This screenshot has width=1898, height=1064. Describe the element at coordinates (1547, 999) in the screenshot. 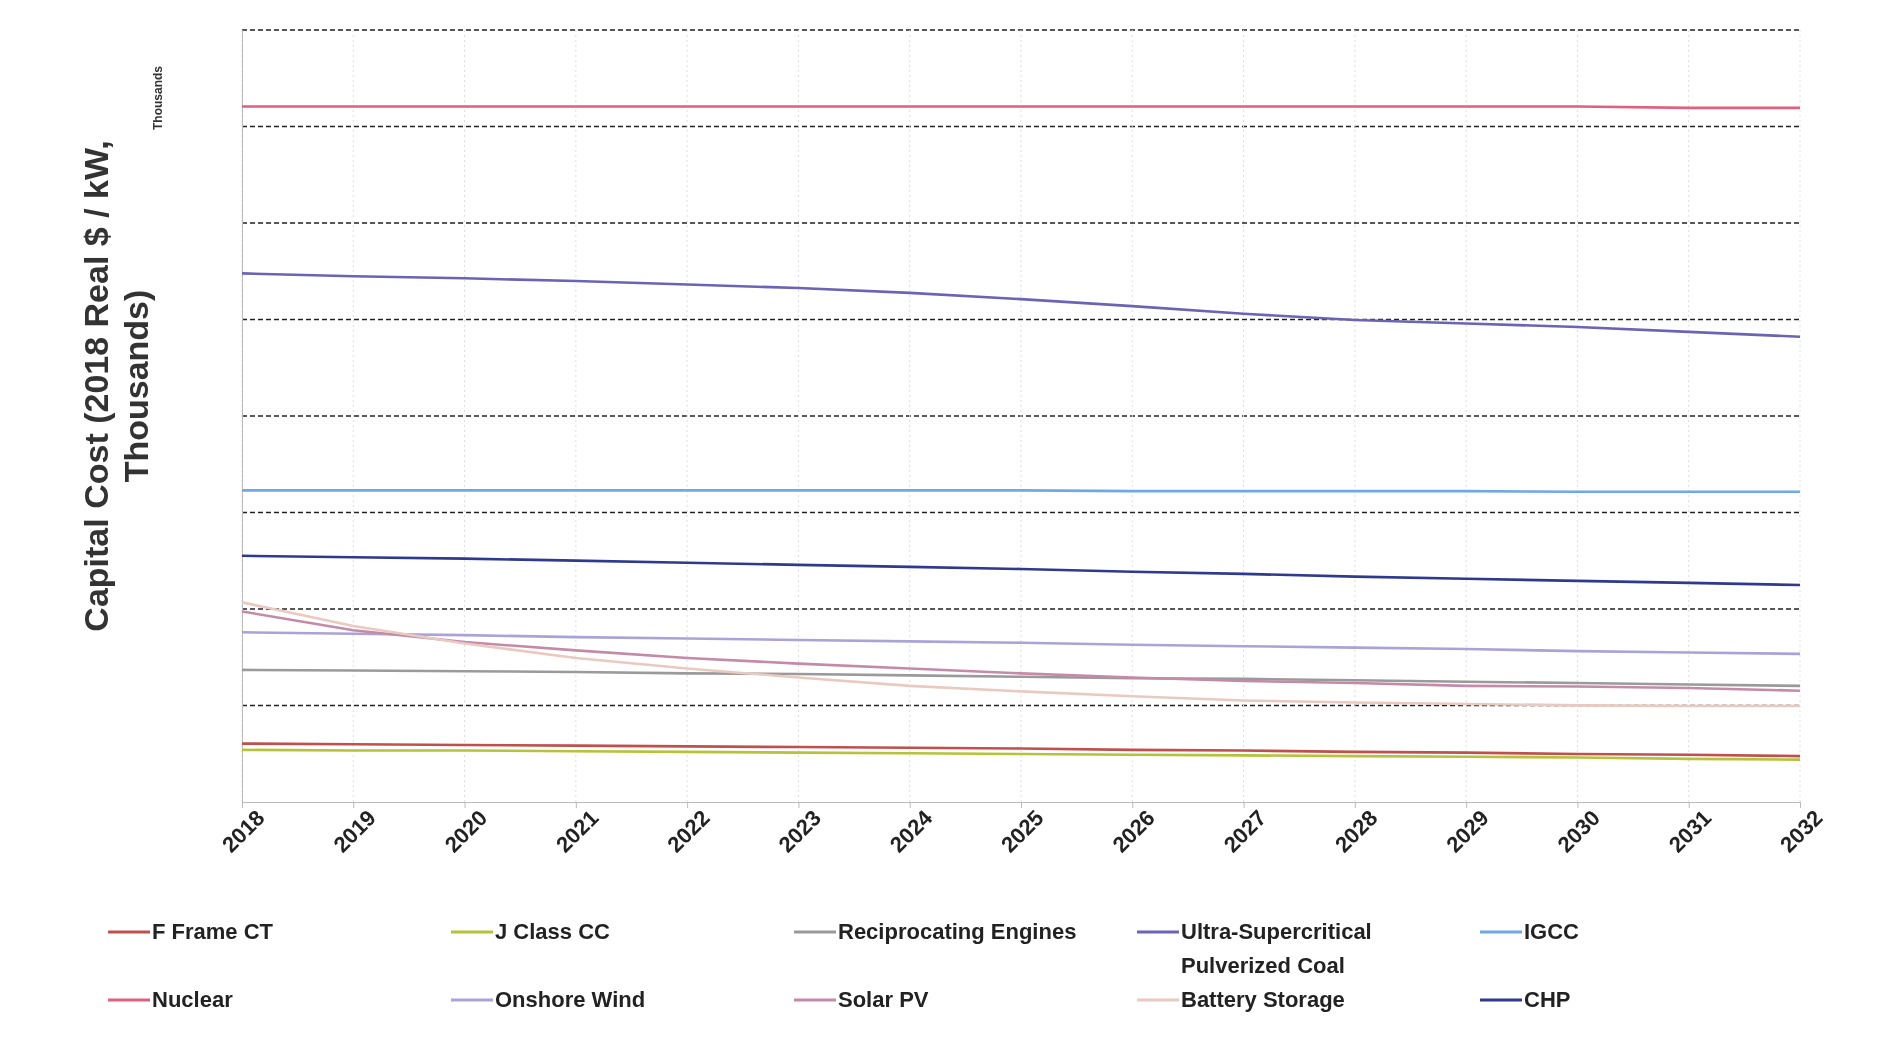

I see `legend-label: CHP` at that location.